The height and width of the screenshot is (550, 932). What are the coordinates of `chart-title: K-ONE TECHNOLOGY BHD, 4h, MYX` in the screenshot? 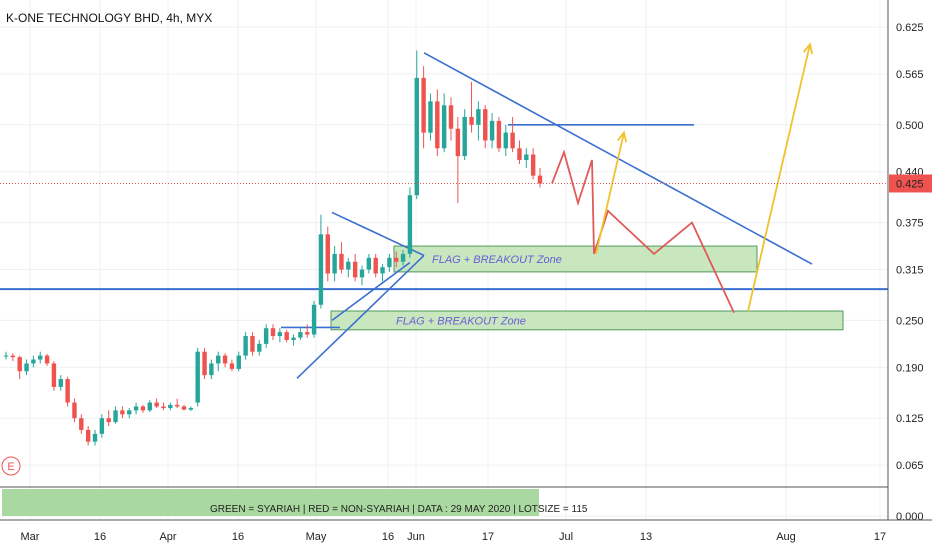 It's located at (109, 18).